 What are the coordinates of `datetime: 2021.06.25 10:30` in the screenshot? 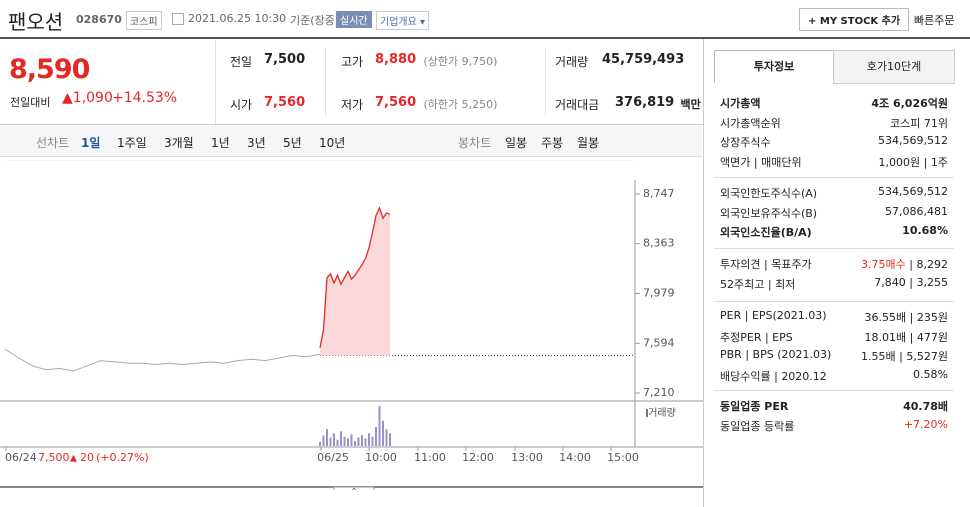 It's located at (237, 18).